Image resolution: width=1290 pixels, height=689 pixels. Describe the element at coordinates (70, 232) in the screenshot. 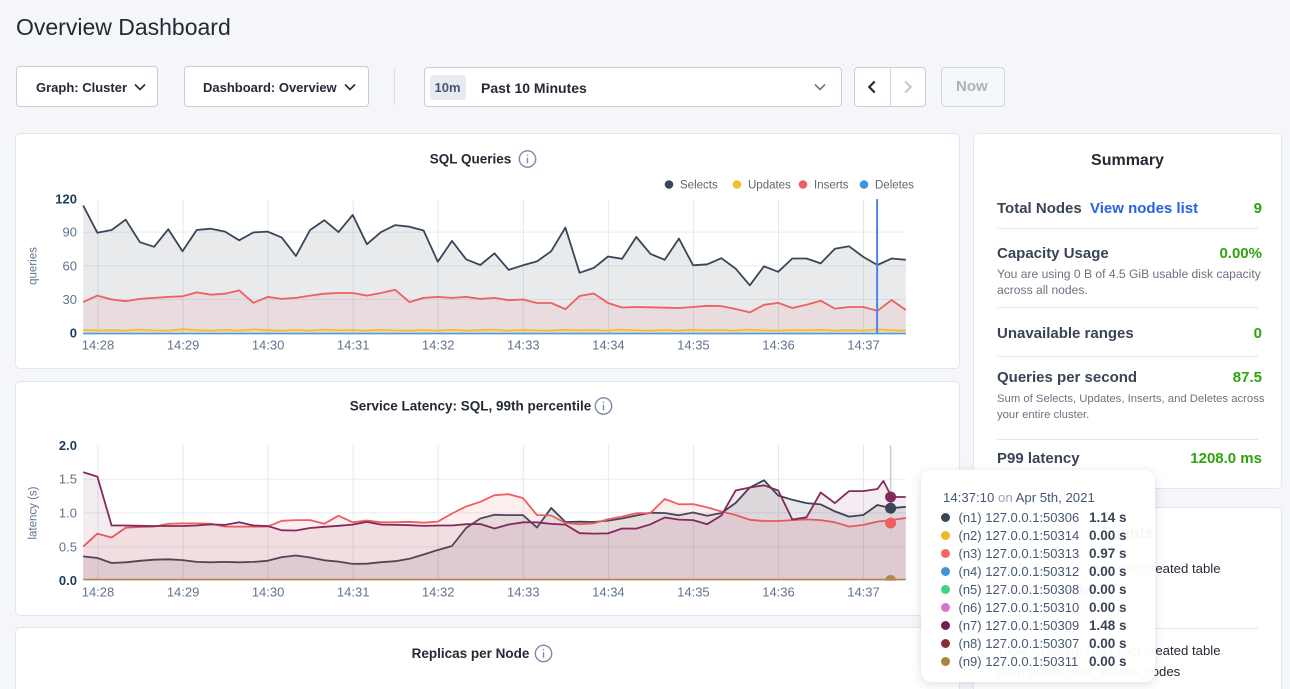

I see `svg-text: 90` at that location.